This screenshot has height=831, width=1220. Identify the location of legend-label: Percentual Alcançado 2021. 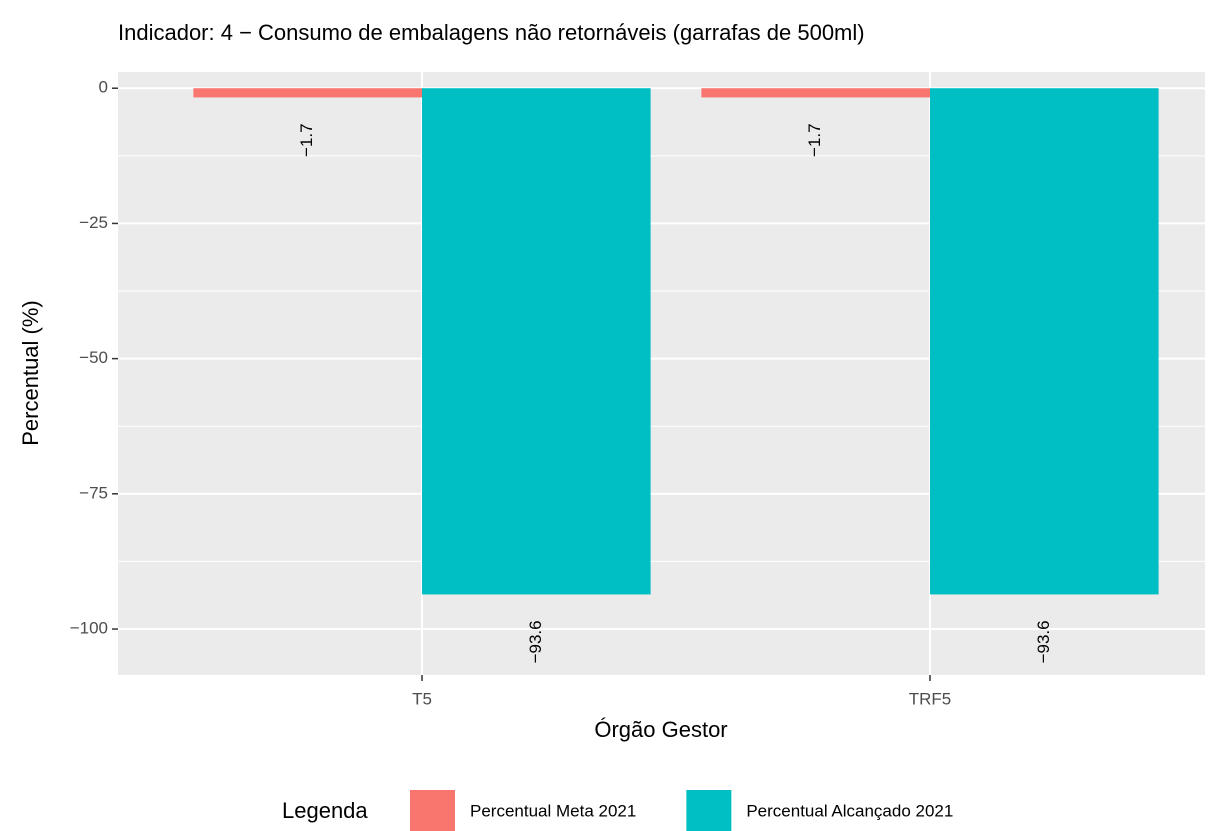
(849, 810).